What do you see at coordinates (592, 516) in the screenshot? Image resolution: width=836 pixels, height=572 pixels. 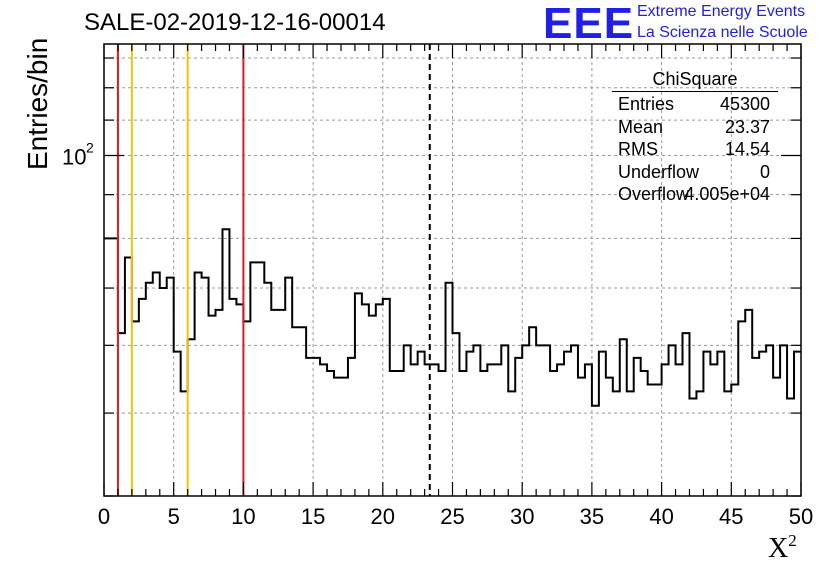 I see `x-tick-label: 35` at bounding box center [592, 516].